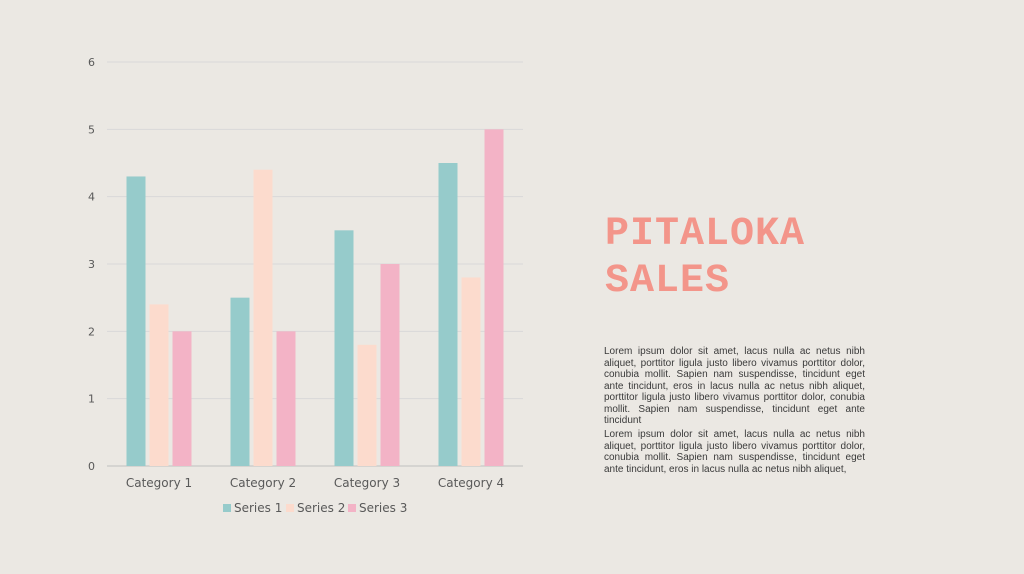 The height and width of the screenshot is (574, 1024). I want to click on legend-label: Series 1, so click(258, 508).